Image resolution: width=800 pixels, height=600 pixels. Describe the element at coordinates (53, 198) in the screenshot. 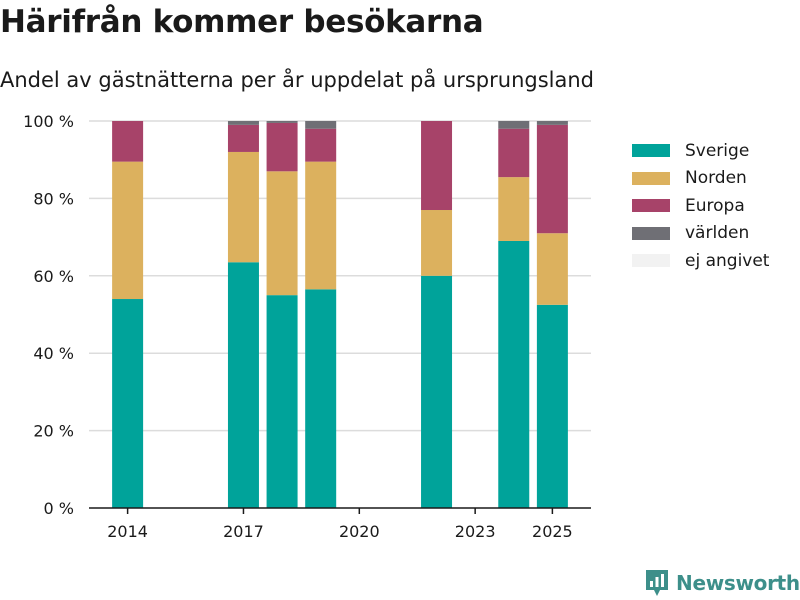

I see `y-tick-label: 80 %` at that location.